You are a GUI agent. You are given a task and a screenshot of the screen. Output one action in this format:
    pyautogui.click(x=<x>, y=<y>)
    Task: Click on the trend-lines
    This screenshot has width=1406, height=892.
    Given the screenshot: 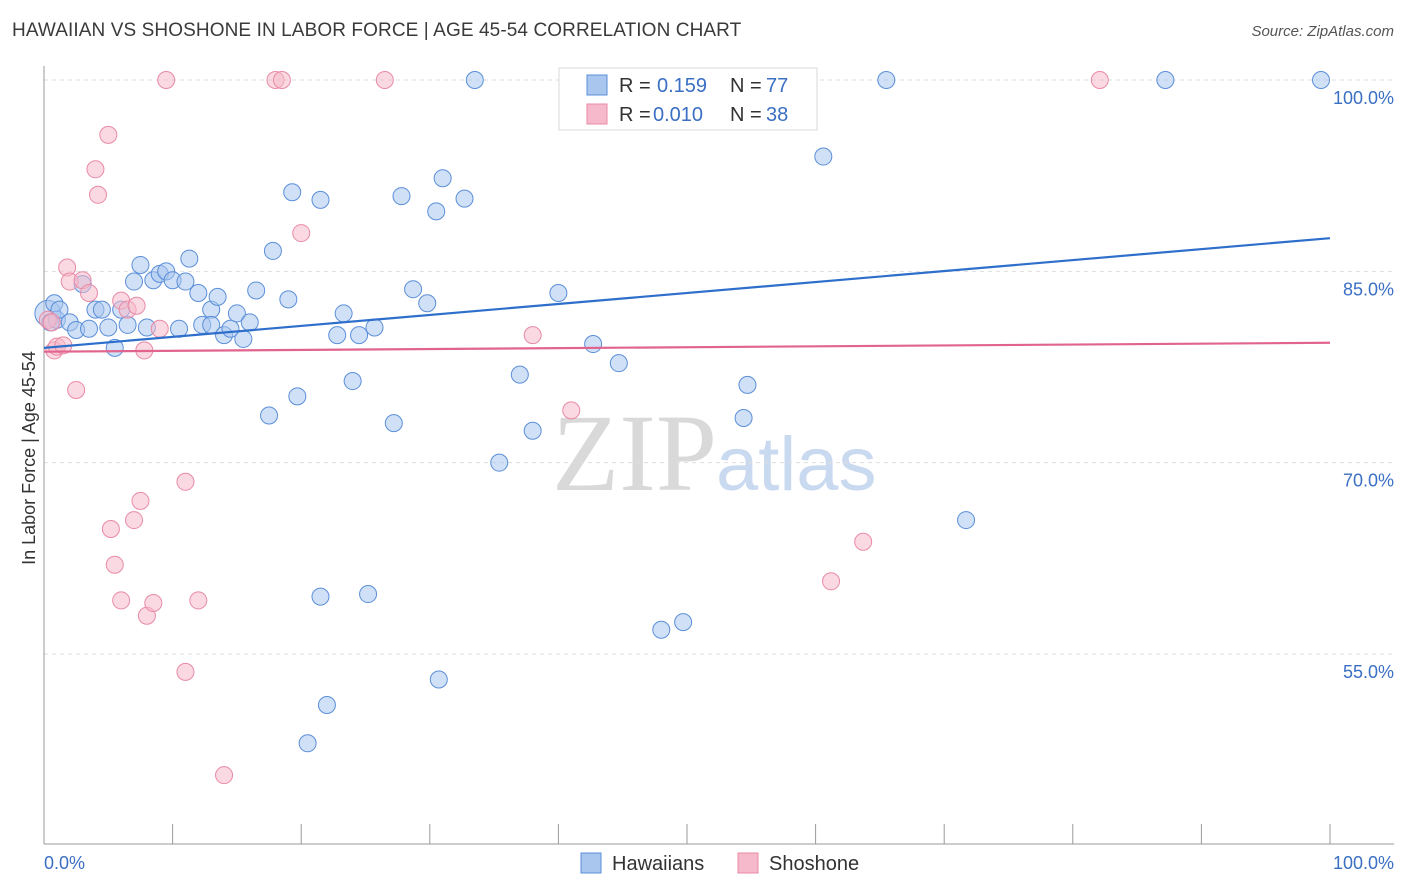 What is the action you would take?
    pyautogui.click(x=687, y=295)
    